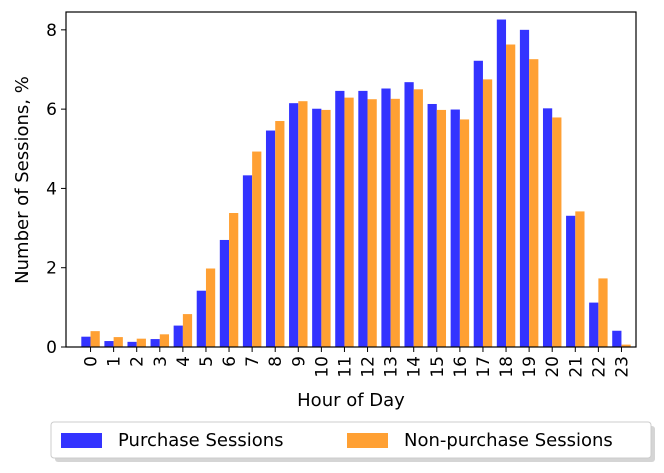 Image resolution: width=664 pixels, height=473 pixels. Describe the element at coordinates (230, 361) in the screenshot. I see `x-tick-label-6: 6` at that location.